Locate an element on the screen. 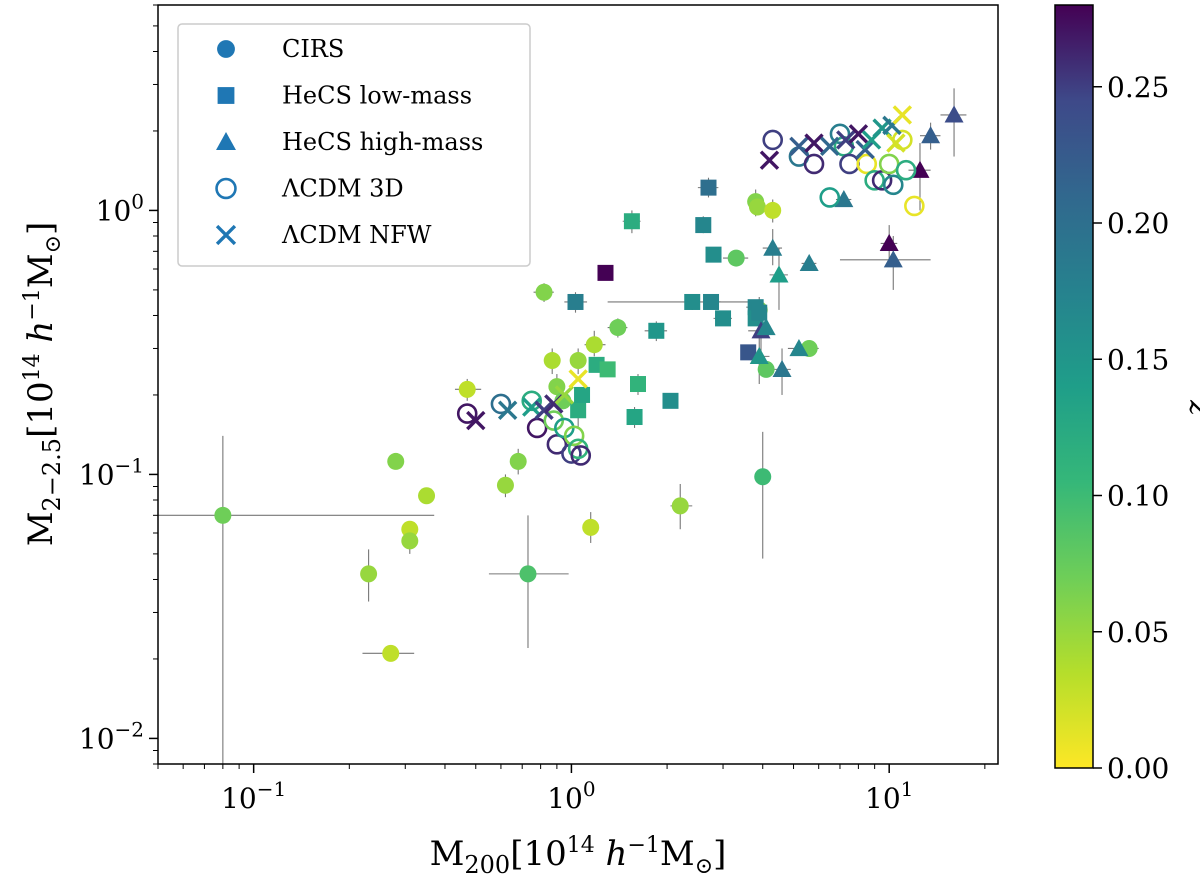 This screenshot has height=880, width=1200. legend-entry: CIRS is located at coordinates (280, 49).